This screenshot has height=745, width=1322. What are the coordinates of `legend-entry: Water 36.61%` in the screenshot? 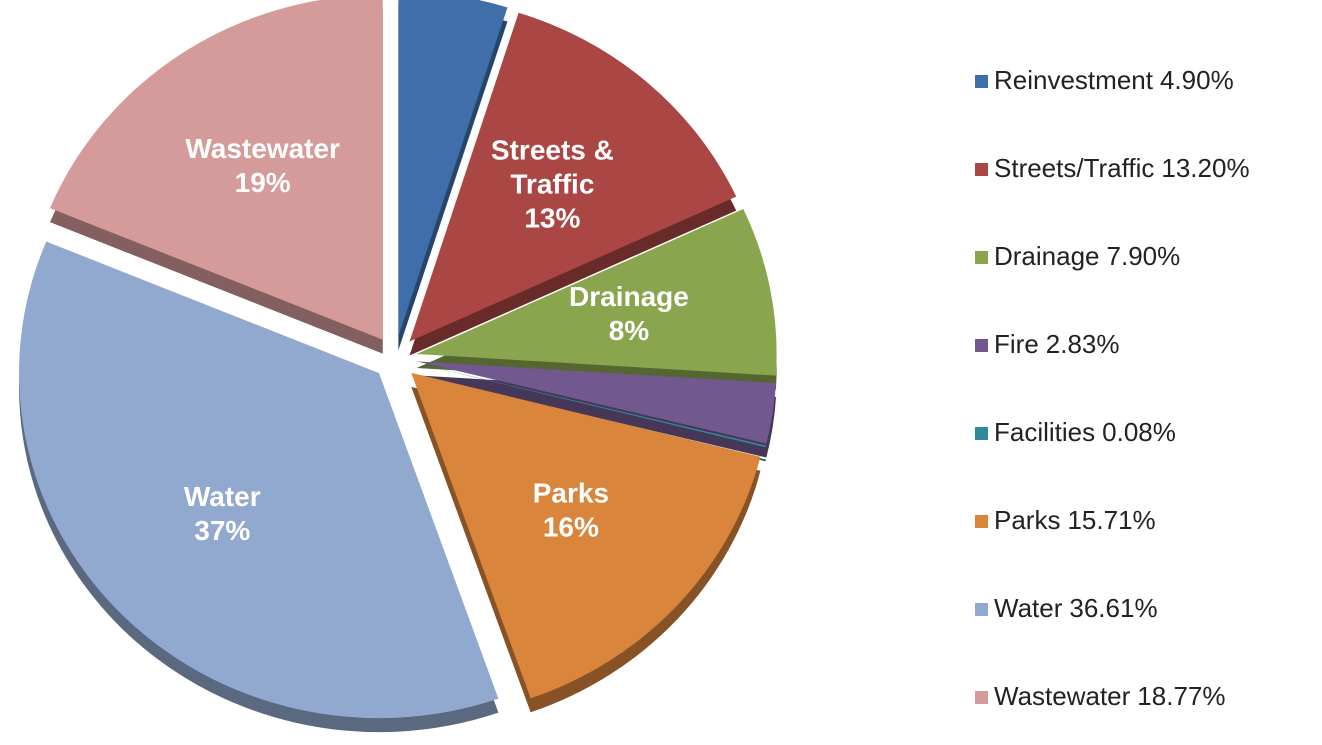 It's located at (1076, 608).